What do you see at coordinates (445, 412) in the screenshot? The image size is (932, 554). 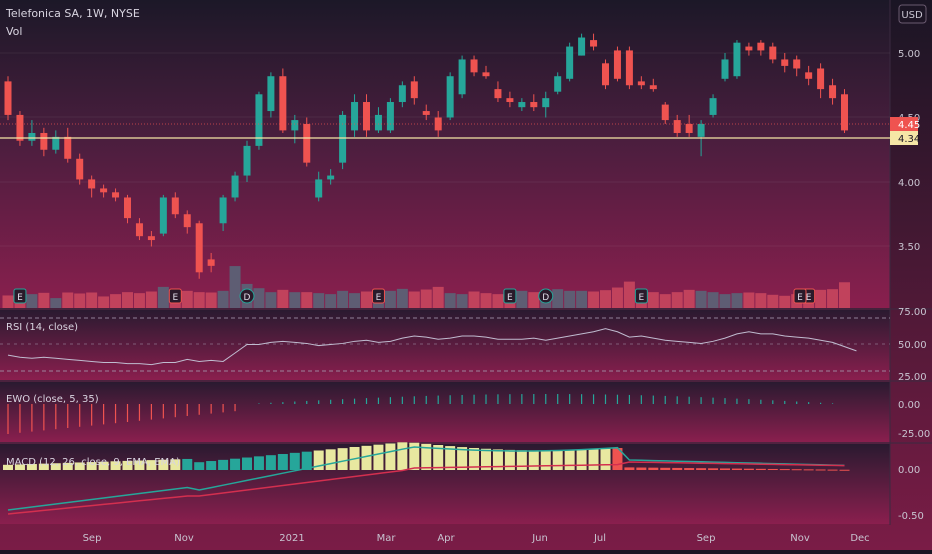 I see `ewo-pane-bg` at bounding box center [445, 412].